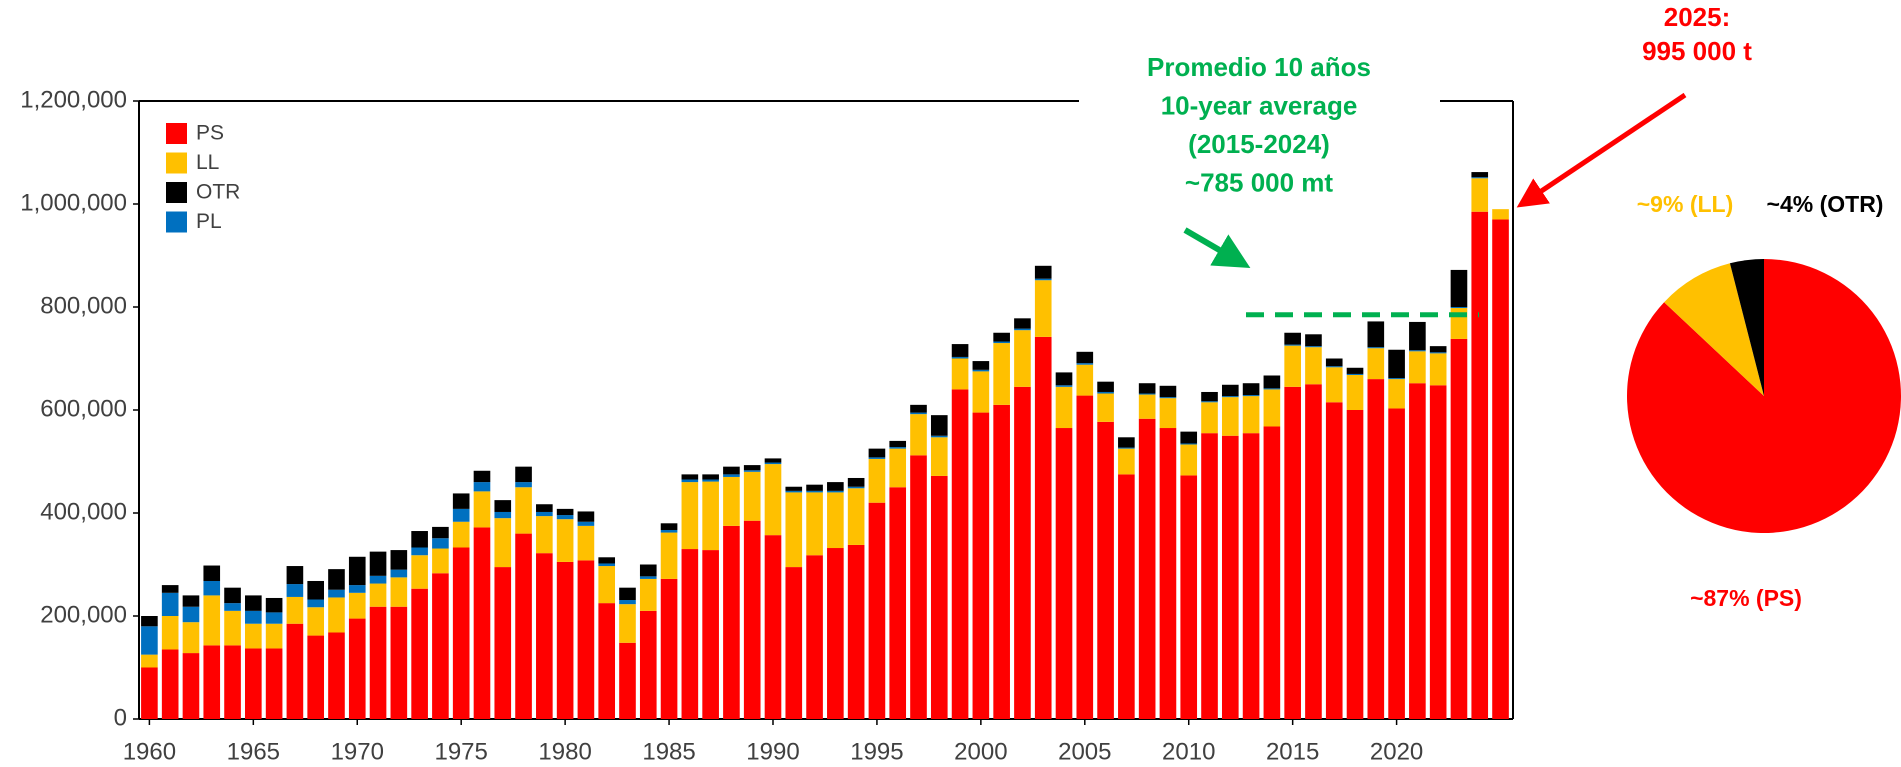 The height and width of the screenshot is (767, 1901). I want to click on pie-label: ~4% (OTR), so click(1825, 204).